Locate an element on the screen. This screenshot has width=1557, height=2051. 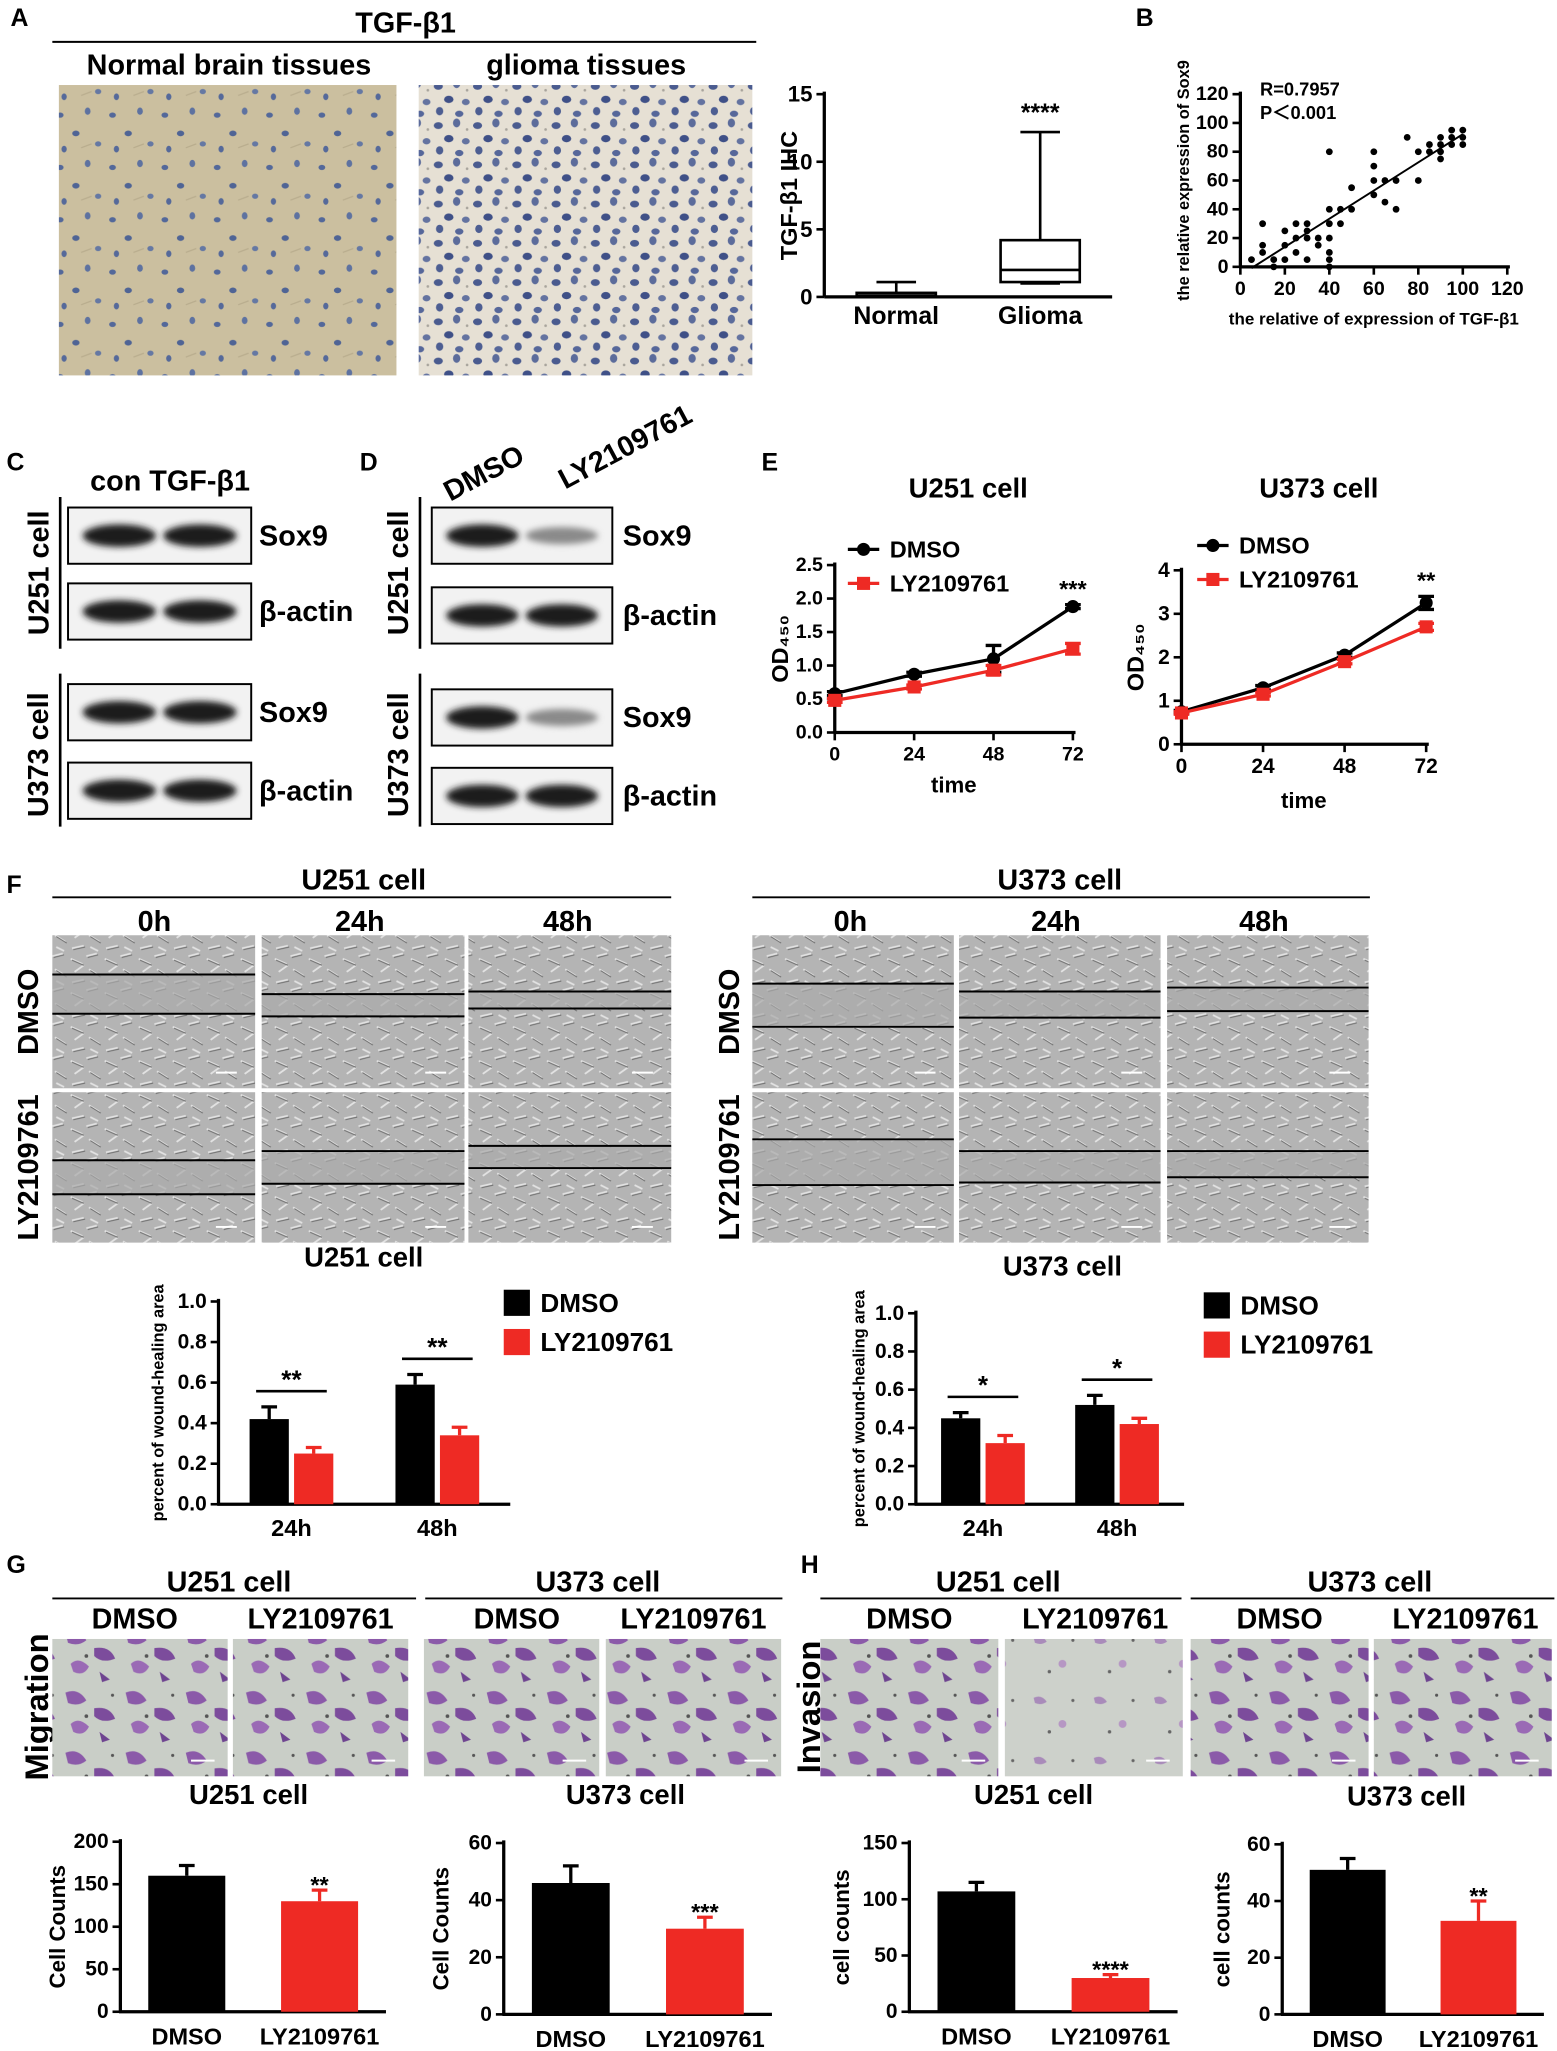
significance: * is located at coordinates (1117, 1368).